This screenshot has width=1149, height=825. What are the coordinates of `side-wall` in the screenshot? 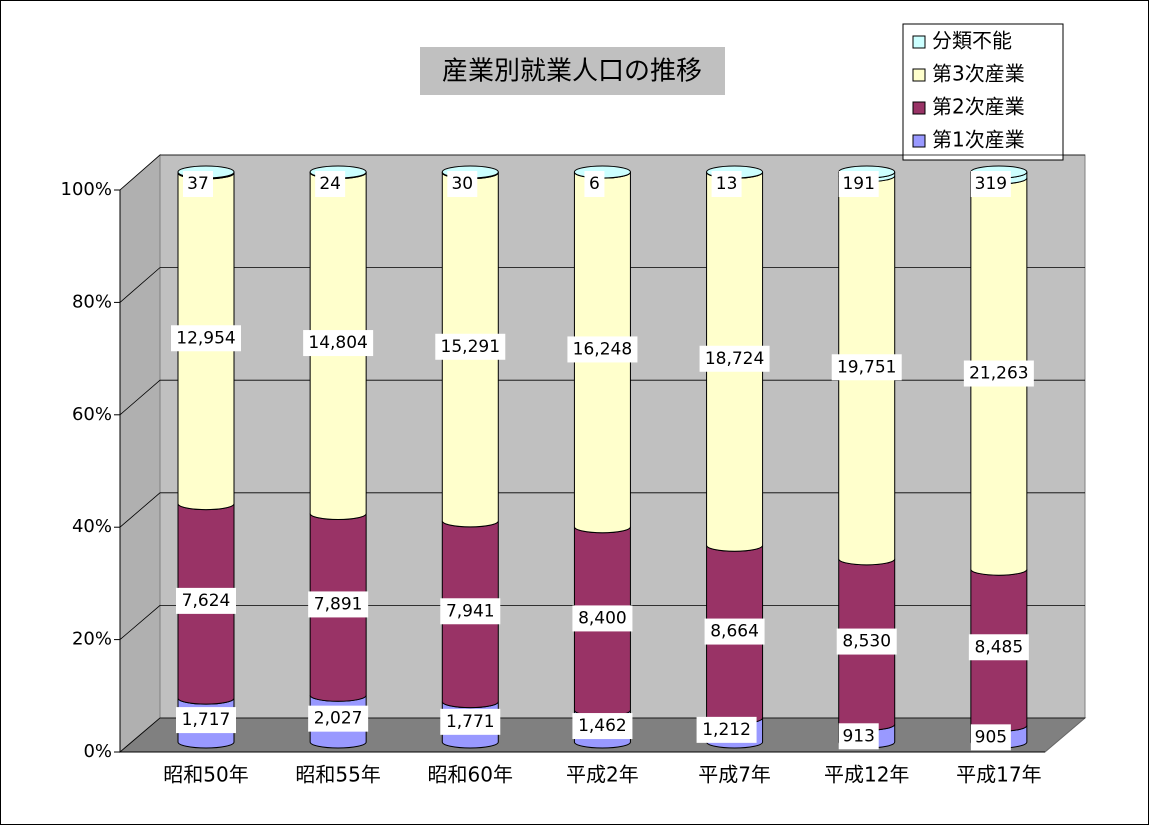 It's located at (140, 453).